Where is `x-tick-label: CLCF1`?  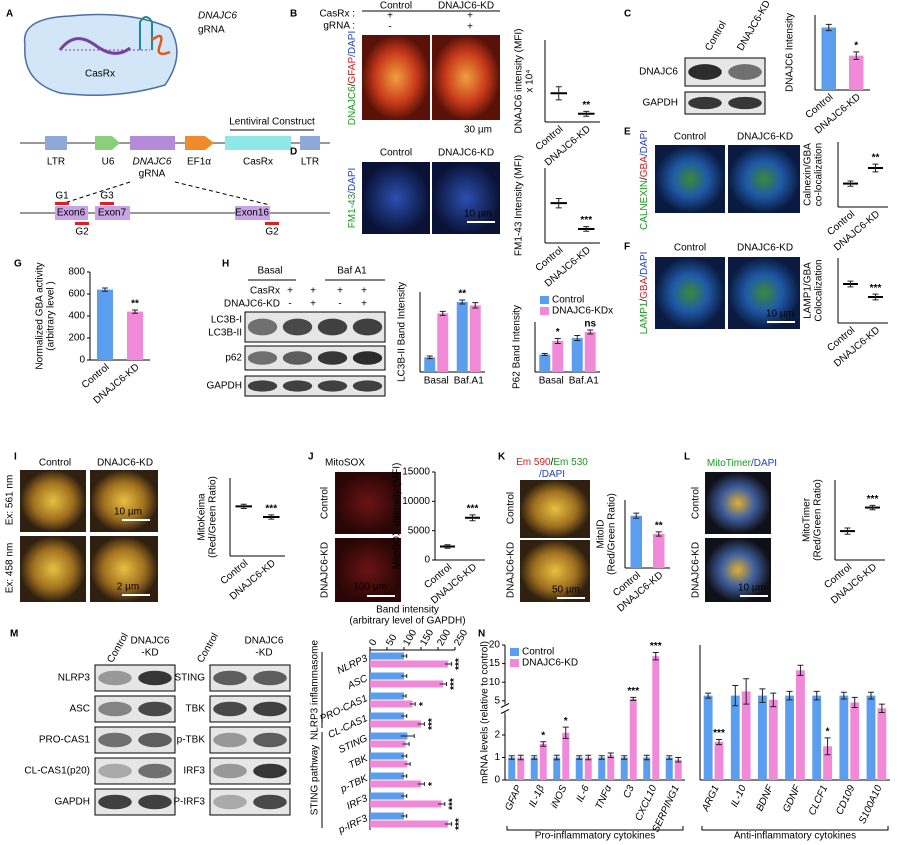
x-tick-label: CLCF1 is located at coordinates (818, 800).